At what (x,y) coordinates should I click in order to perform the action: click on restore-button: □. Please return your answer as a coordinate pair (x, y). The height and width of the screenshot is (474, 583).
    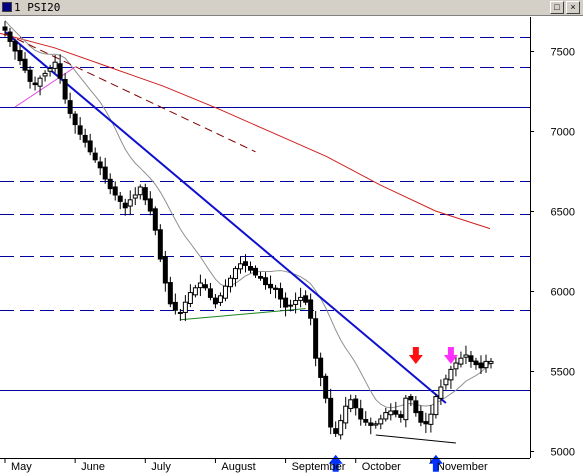
    Looking at the image, I should click on (557, 7).